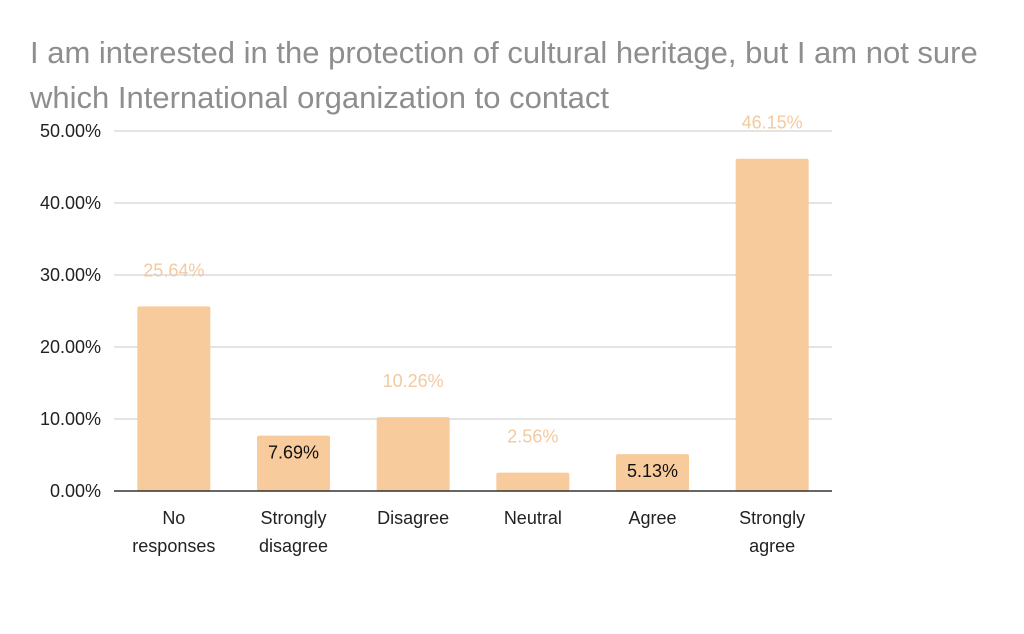  What do you see at coordinates (293, 453) in the screenshot?
I see `data-label: 7.69%` at bounding box center [293, 453].